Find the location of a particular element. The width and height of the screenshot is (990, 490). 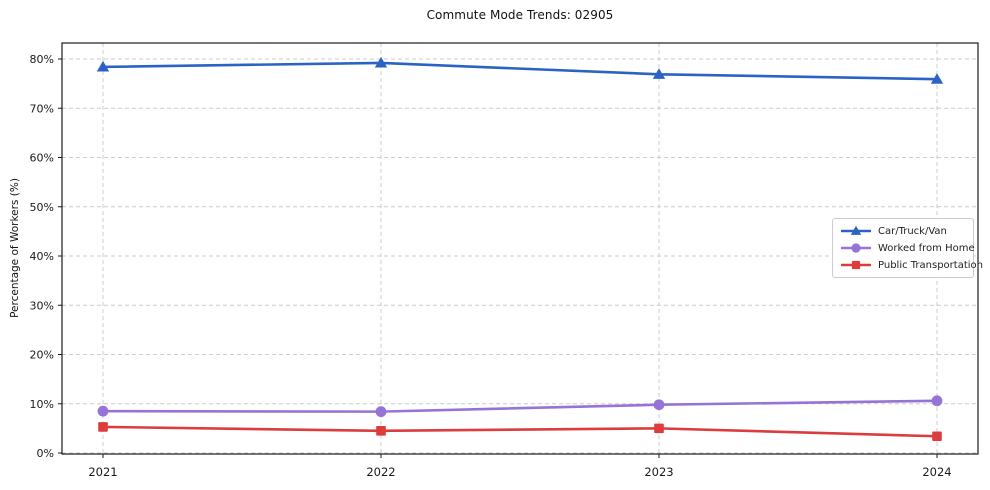

x-tick-label: 2024 is located at coordinates (936, 472).